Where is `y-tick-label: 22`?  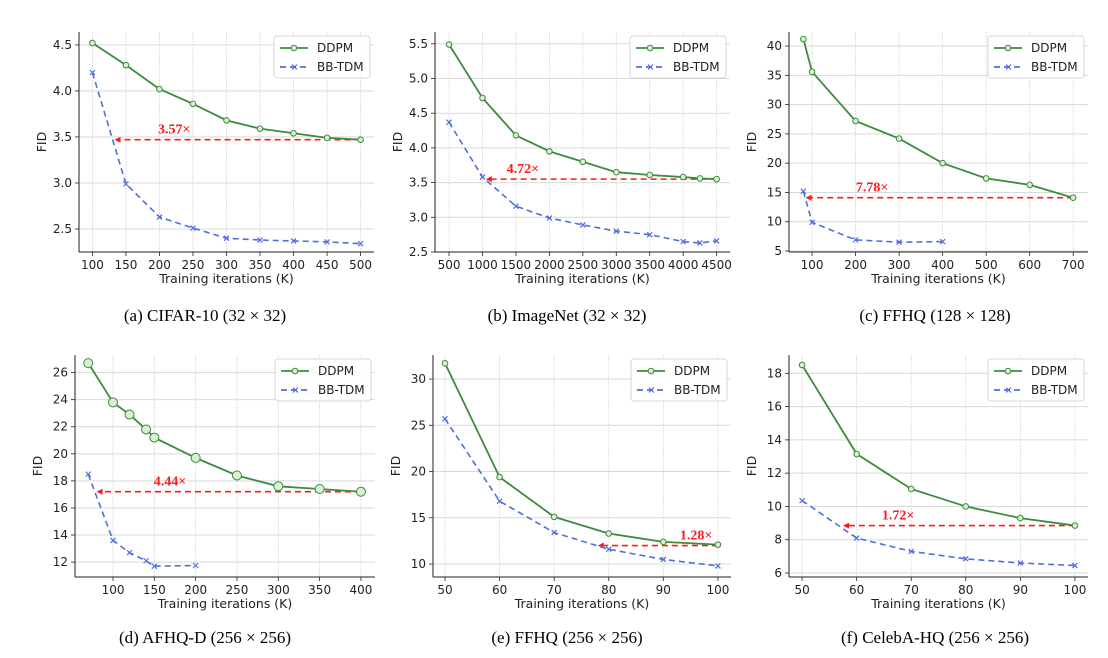
y-tick-label: 22 is located at coordinates (60, 427).